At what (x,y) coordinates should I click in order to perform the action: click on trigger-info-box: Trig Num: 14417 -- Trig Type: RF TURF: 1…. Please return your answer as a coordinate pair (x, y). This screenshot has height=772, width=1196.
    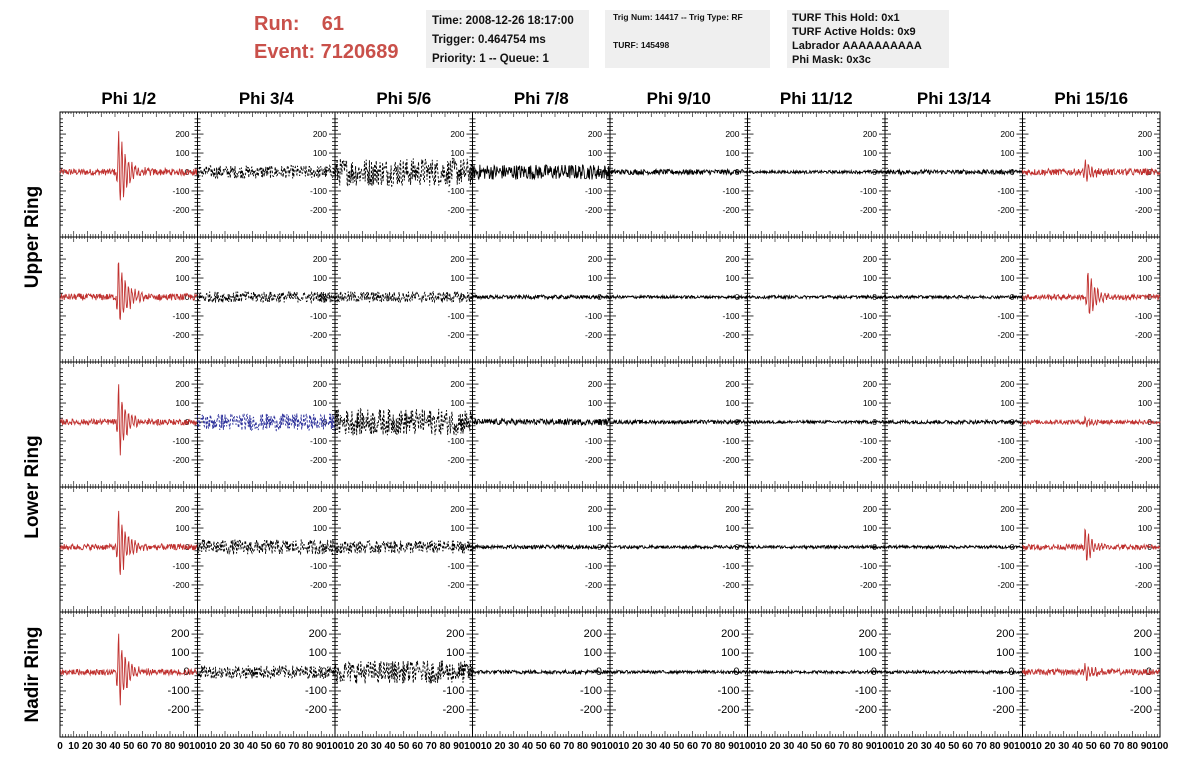
    Looking at the image, I should click on (687, 39).